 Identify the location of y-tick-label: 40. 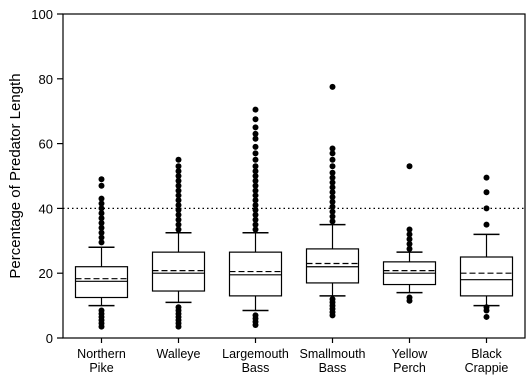
(46, 208).